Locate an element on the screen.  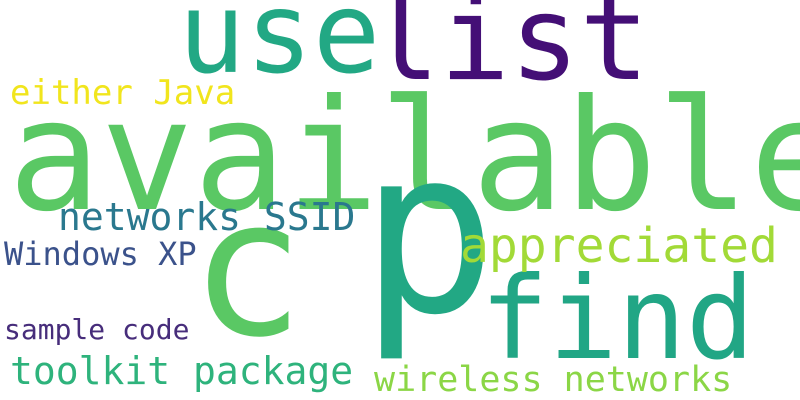
word-networks-ssid: networks SSID is located at coordinates (206, 217).